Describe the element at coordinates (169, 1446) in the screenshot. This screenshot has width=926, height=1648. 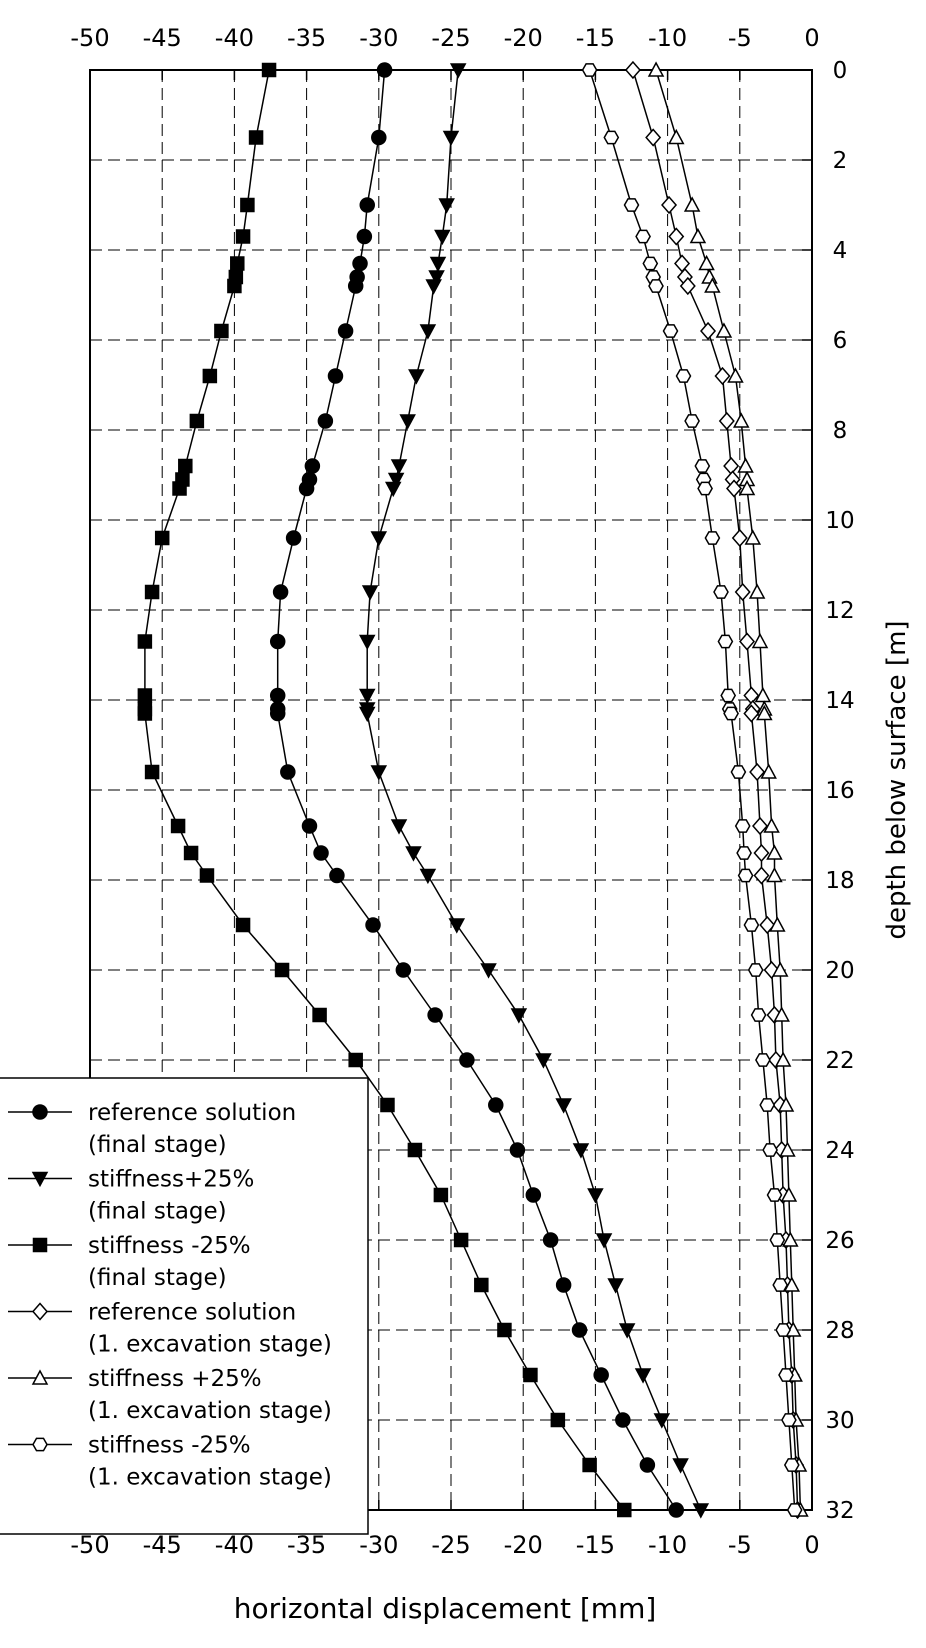
I see `legend-label: stiffness -25%` at that location.